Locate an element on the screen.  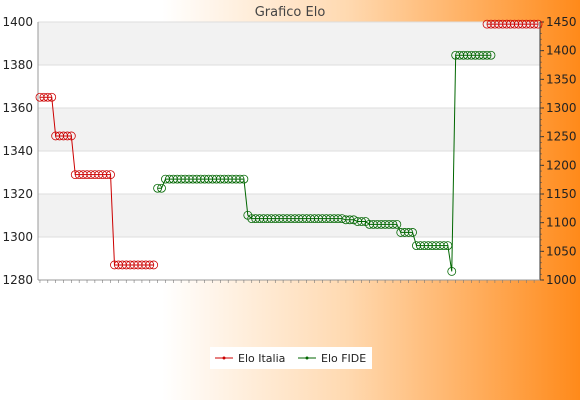
y-left-tick-label: 1320 is located at coordinates (17, 194).